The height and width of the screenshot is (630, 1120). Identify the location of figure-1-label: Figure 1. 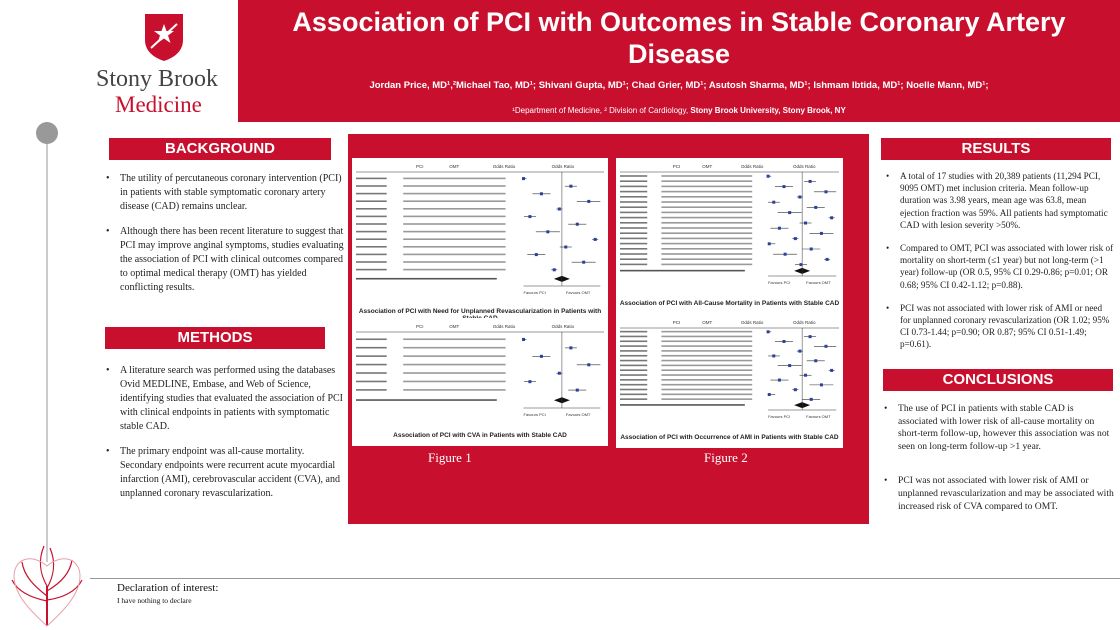
(450, 457).